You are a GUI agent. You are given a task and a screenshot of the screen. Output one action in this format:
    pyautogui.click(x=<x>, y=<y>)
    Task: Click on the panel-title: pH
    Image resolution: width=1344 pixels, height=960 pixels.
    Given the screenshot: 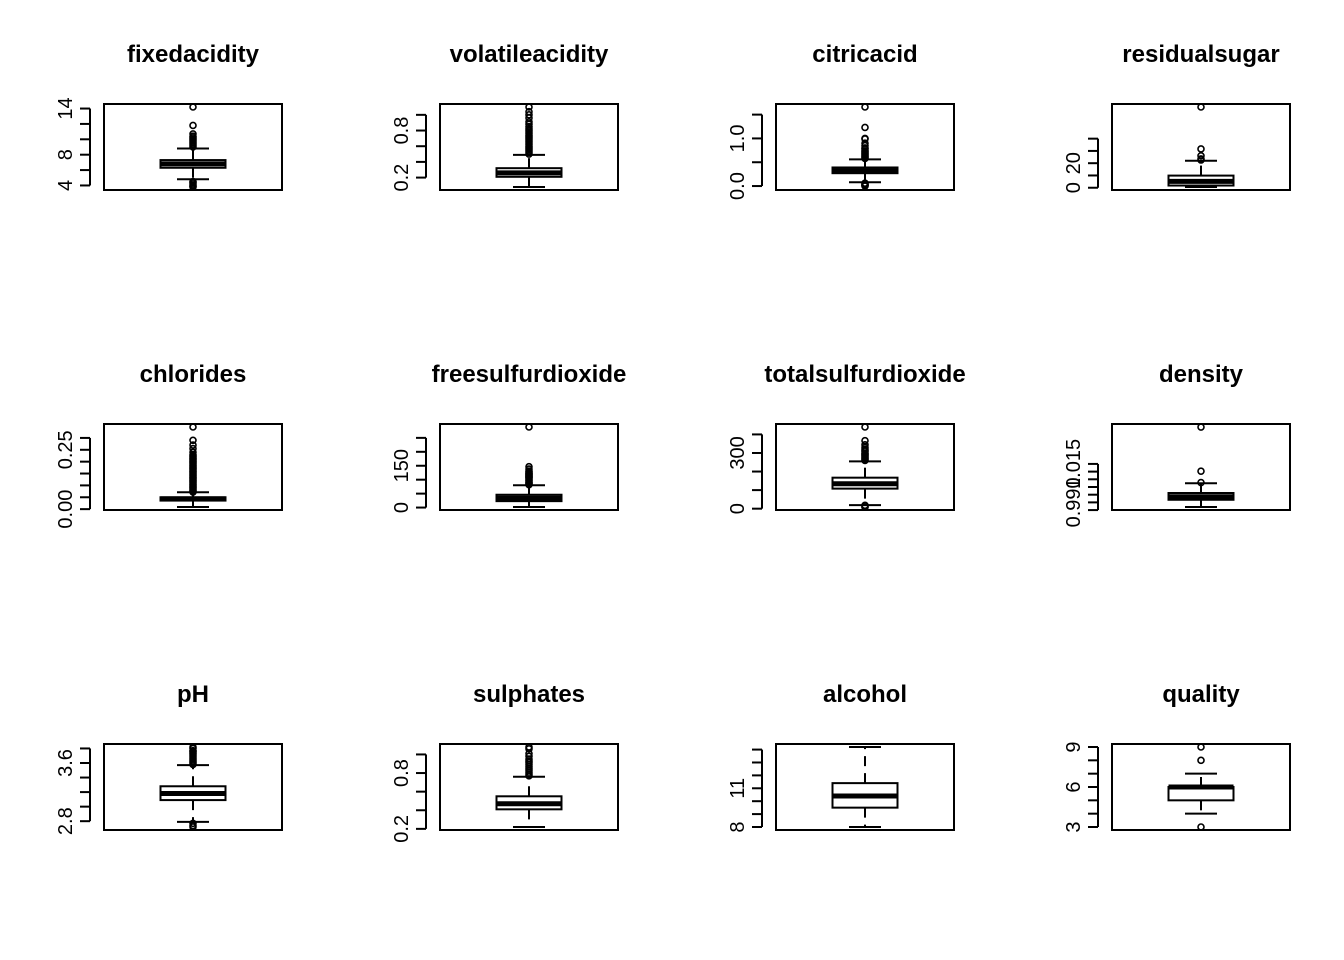 What is the action you would take?
    pyautogui.click(x=193, y=694)
    